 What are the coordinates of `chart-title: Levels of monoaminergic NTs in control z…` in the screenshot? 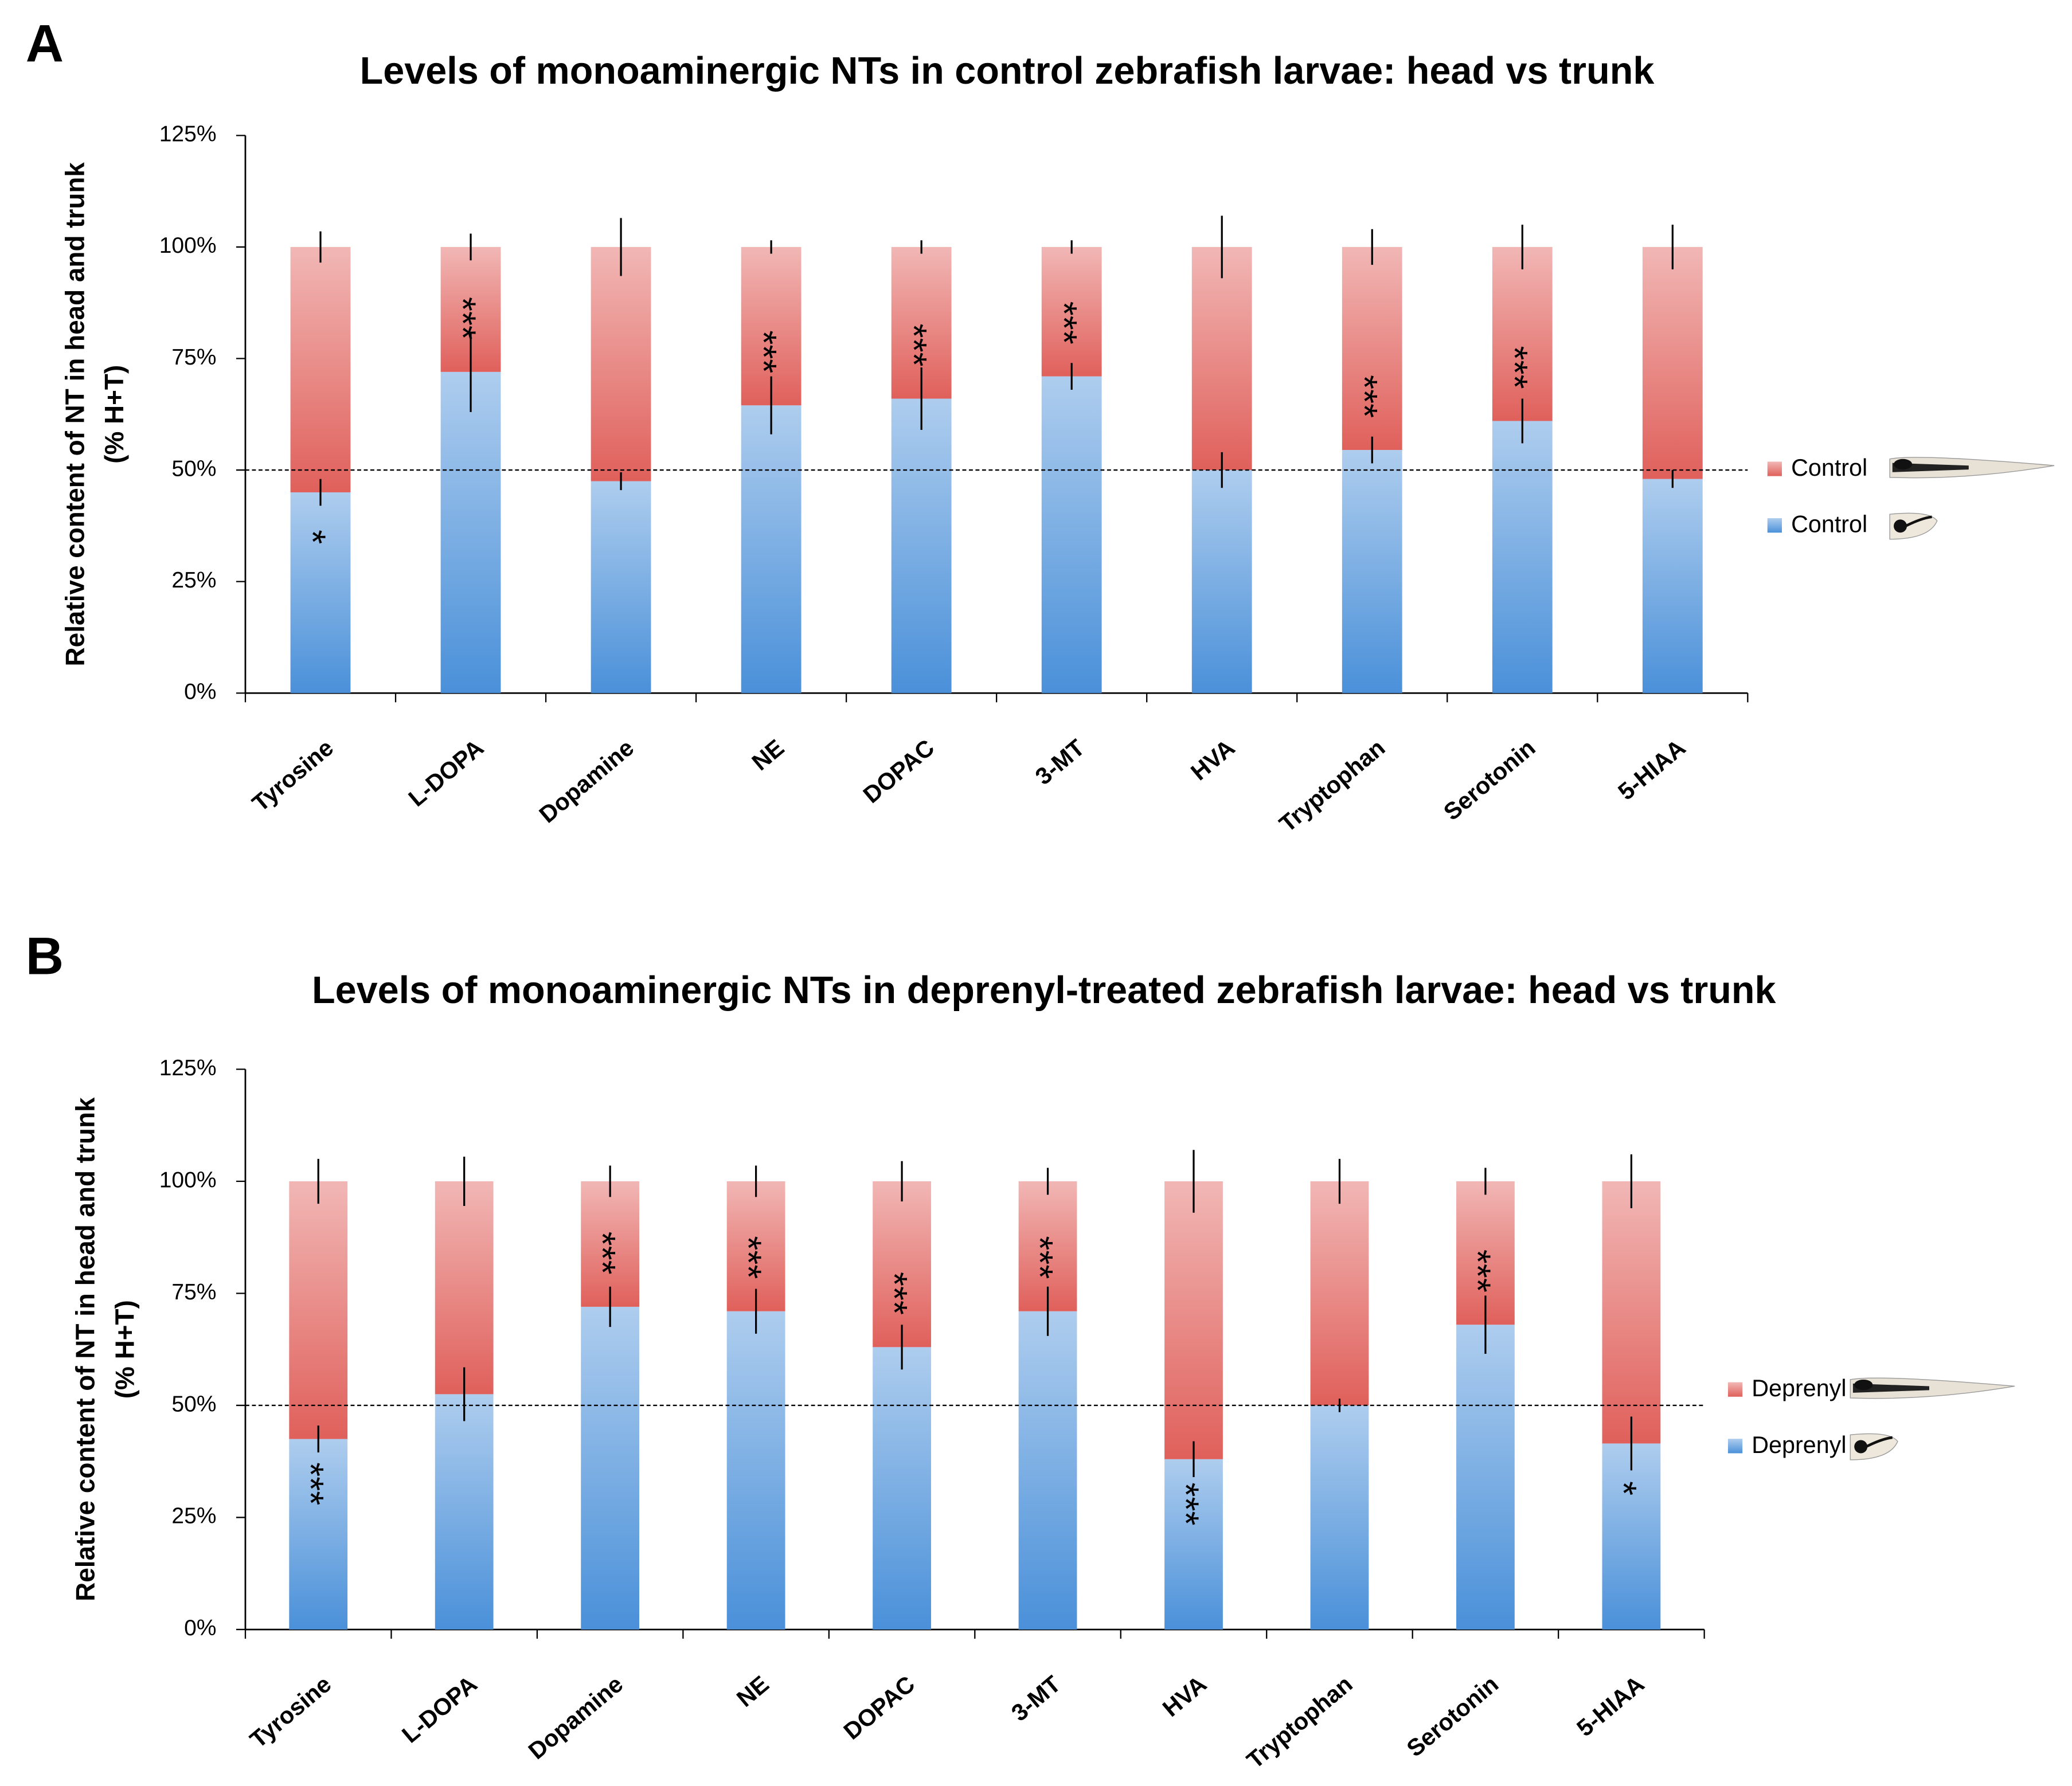 It's located at (1007, 71).